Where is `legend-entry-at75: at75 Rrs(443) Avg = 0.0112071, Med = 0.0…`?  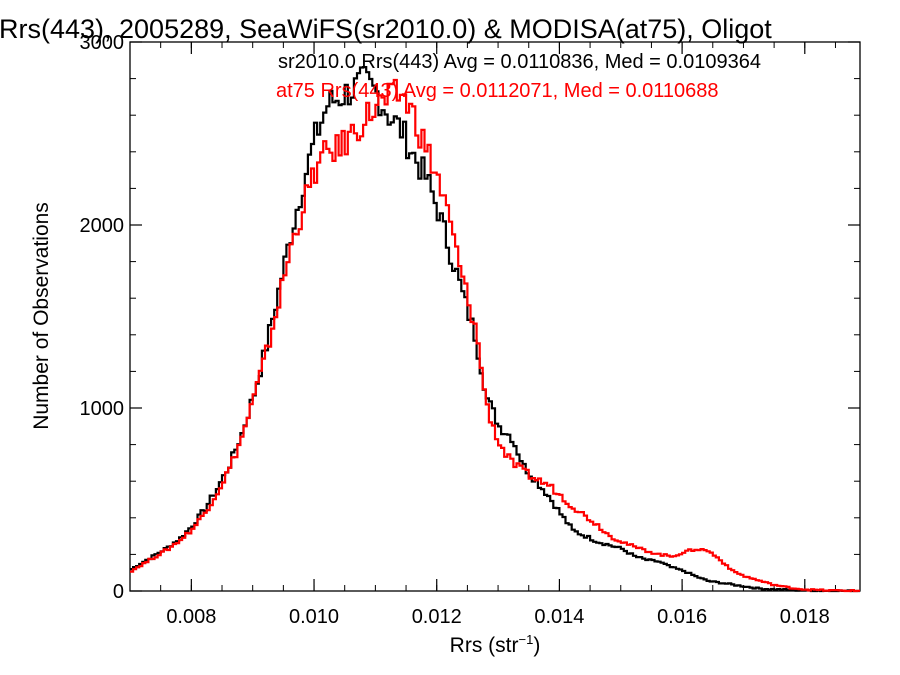 legend-entry-at75: at75 Rrs(443) Avg = 0.0112071, Med = 0.0… is located at coordinates (497, 91).